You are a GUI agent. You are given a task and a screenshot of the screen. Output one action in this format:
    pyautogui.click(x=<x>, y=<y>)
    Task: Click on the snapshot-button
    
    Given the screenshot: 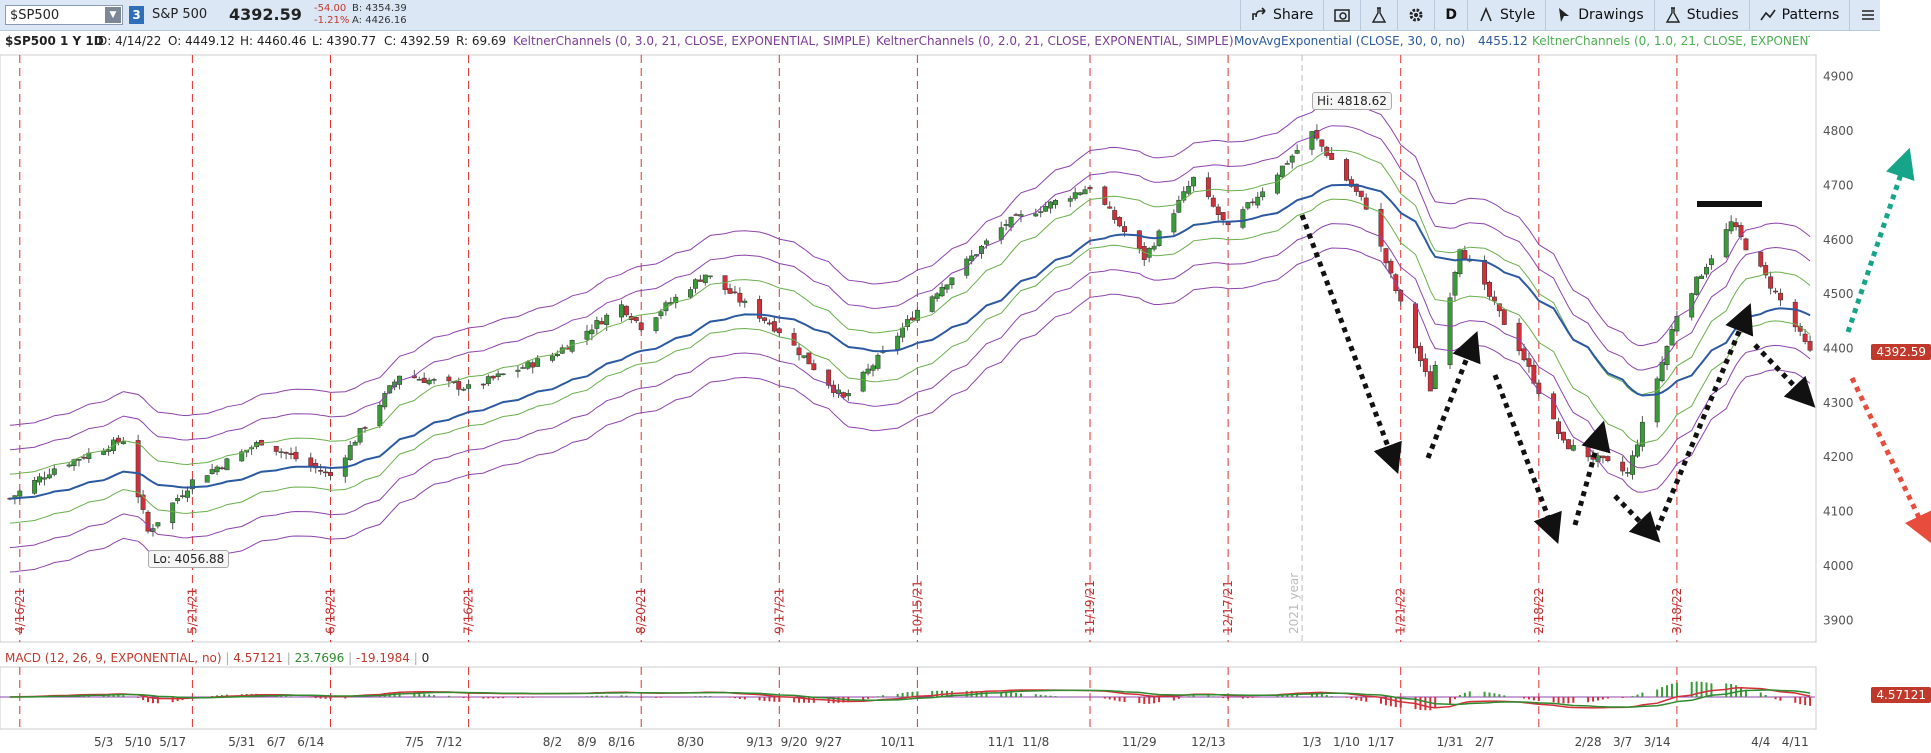 What is the action you would take?
    pyautogui.click(x=1341, y=15)
    